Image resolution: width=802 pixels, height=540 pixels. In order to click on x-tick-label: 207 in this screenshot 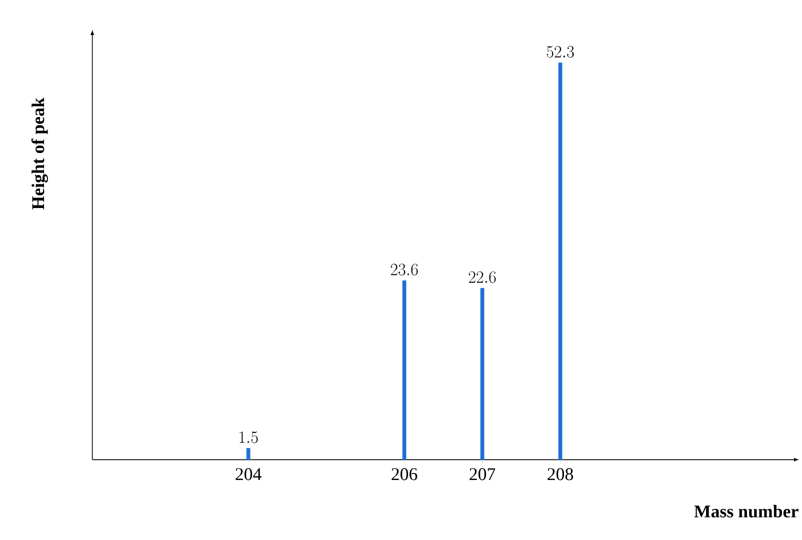, I will do `click(483, 474)`.